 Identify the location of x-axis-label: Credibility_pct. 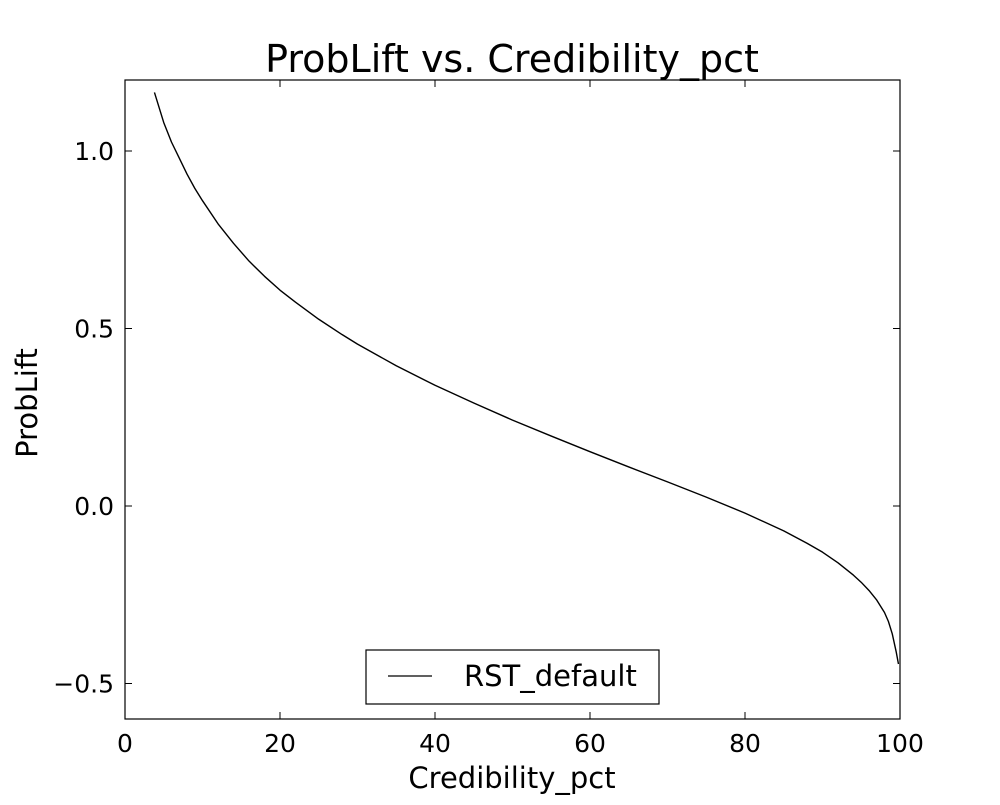
(511, 778).